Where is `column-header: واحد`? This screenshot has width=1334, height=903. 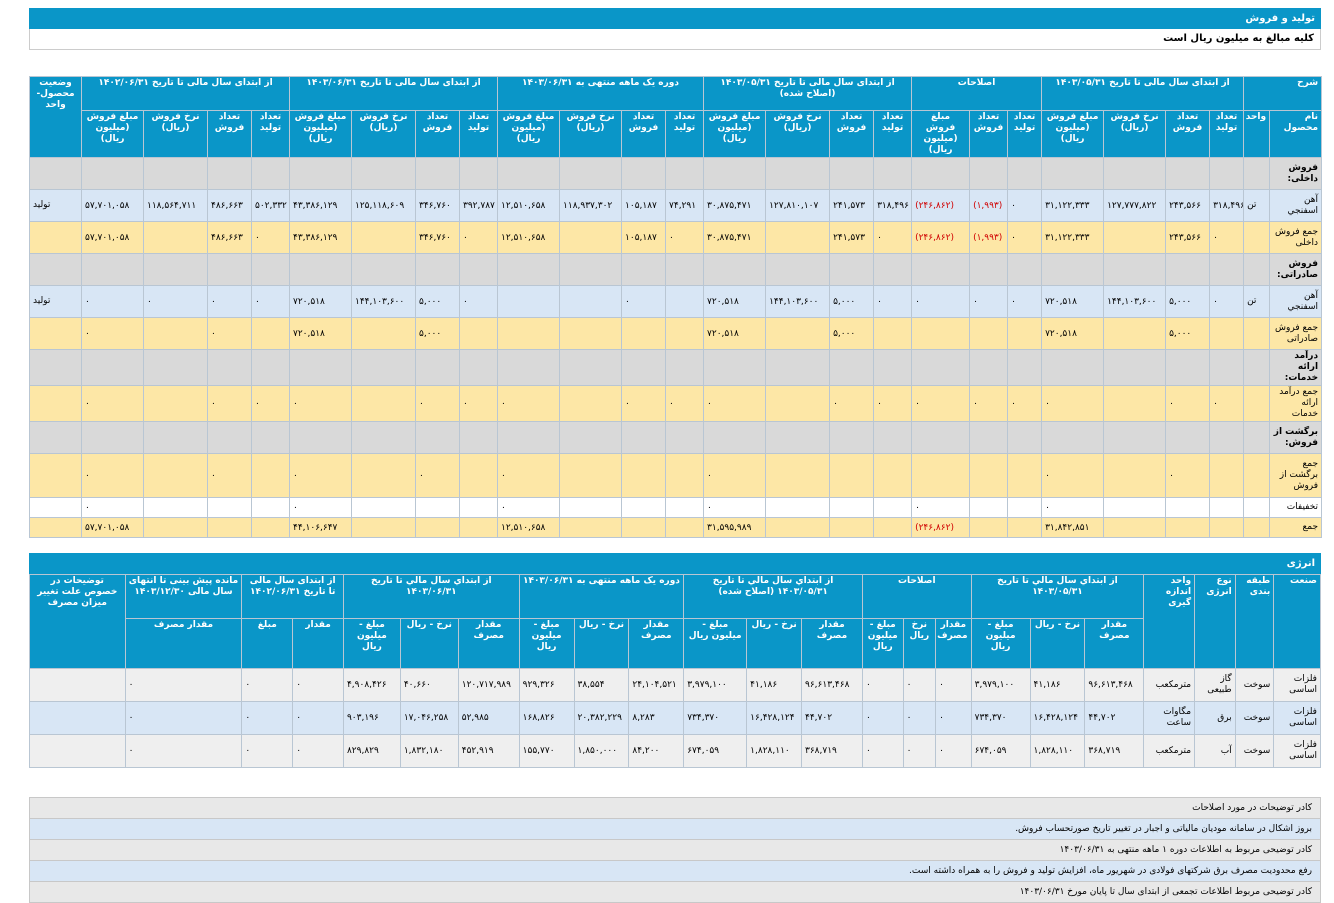 column-header: واحد is located at coordinates (1257, 134).